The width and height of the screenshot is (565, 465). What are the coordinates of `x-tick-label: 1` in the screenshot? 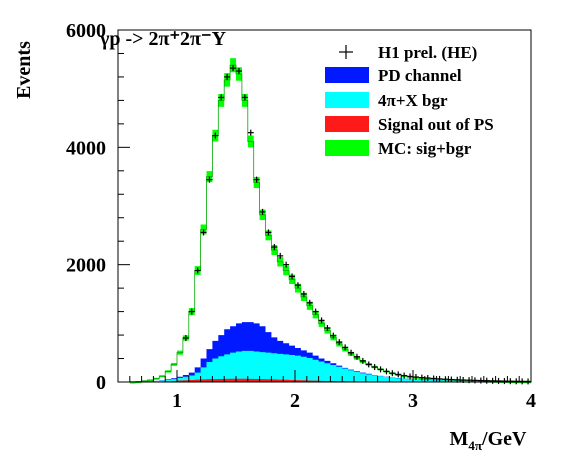 It's located at (177, 401).